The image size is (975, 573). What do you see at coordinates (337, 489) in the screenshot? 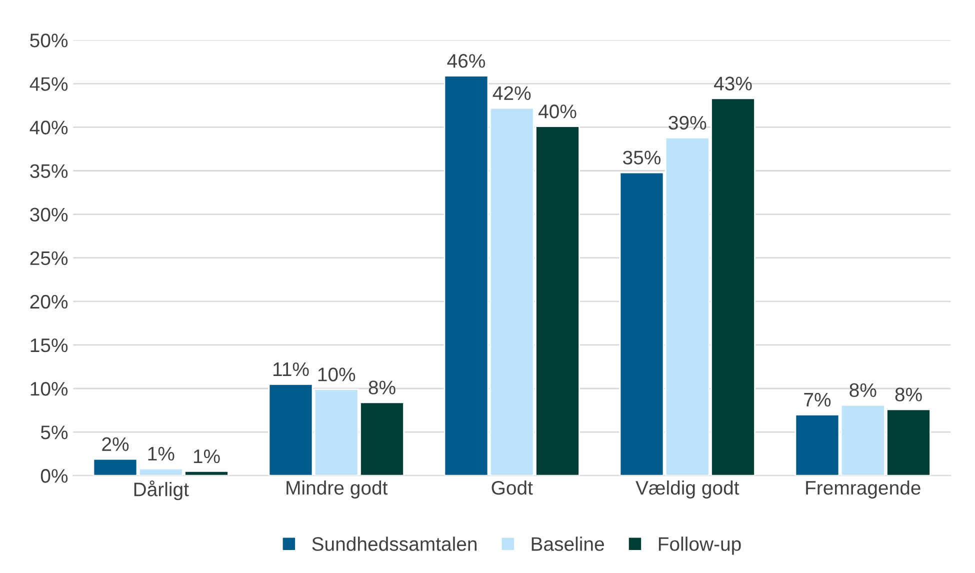
I see `x-tick-label: Mindre godt` at bounding box center [337, 489].